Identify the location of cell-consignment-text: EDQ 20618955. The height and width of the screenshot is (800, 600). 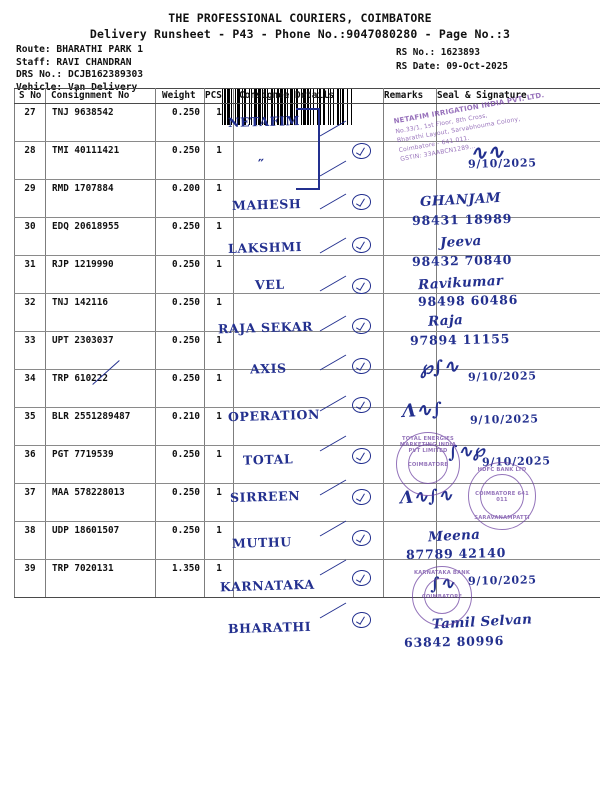
(86, 226).